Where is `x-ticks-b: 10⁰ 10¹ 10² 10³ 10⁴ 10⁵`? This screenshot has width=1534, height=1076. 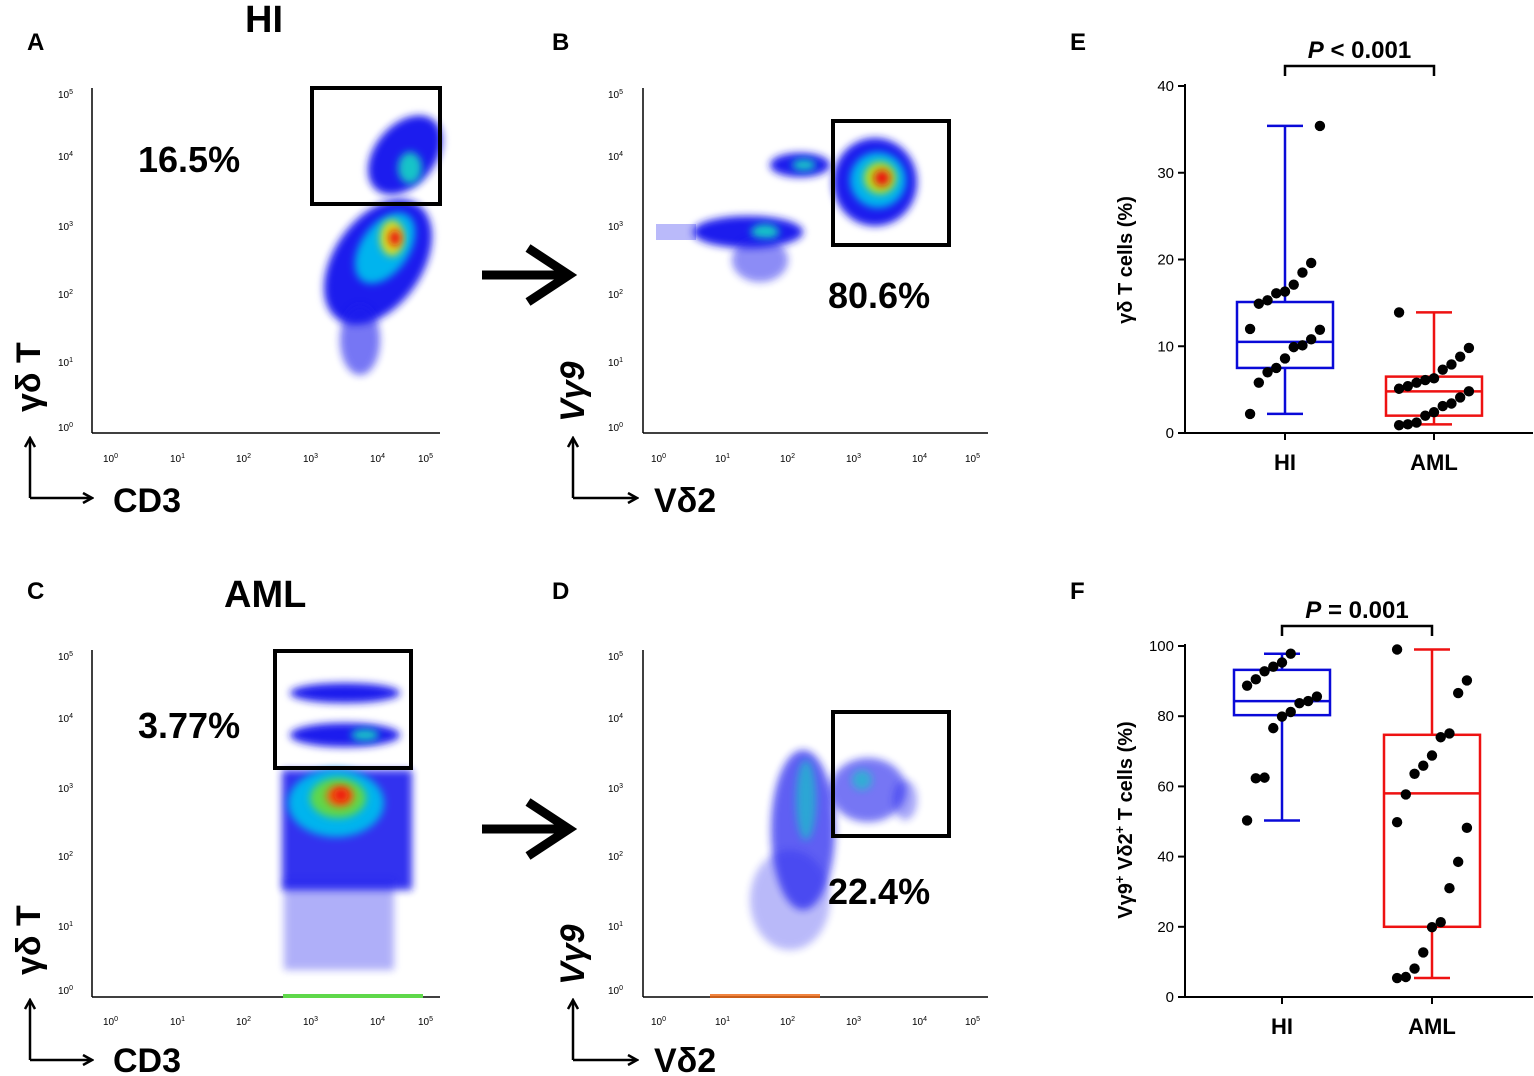
x-ticks-b: 10⁰ 10¹ 10² 10³ 10⁴ 10⁵ is located at coordinates (815, 459).